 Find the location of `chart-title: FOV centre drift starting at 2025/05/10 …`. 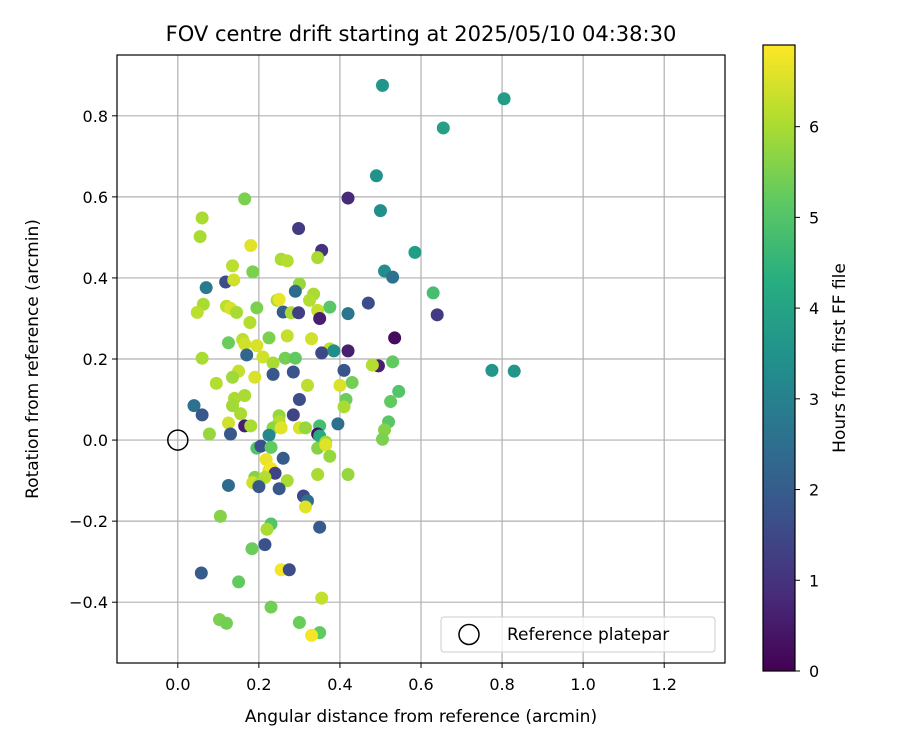

chart-title: FOV centre drift starting at 2025/05/10 … is located at coordinates (421, 34).